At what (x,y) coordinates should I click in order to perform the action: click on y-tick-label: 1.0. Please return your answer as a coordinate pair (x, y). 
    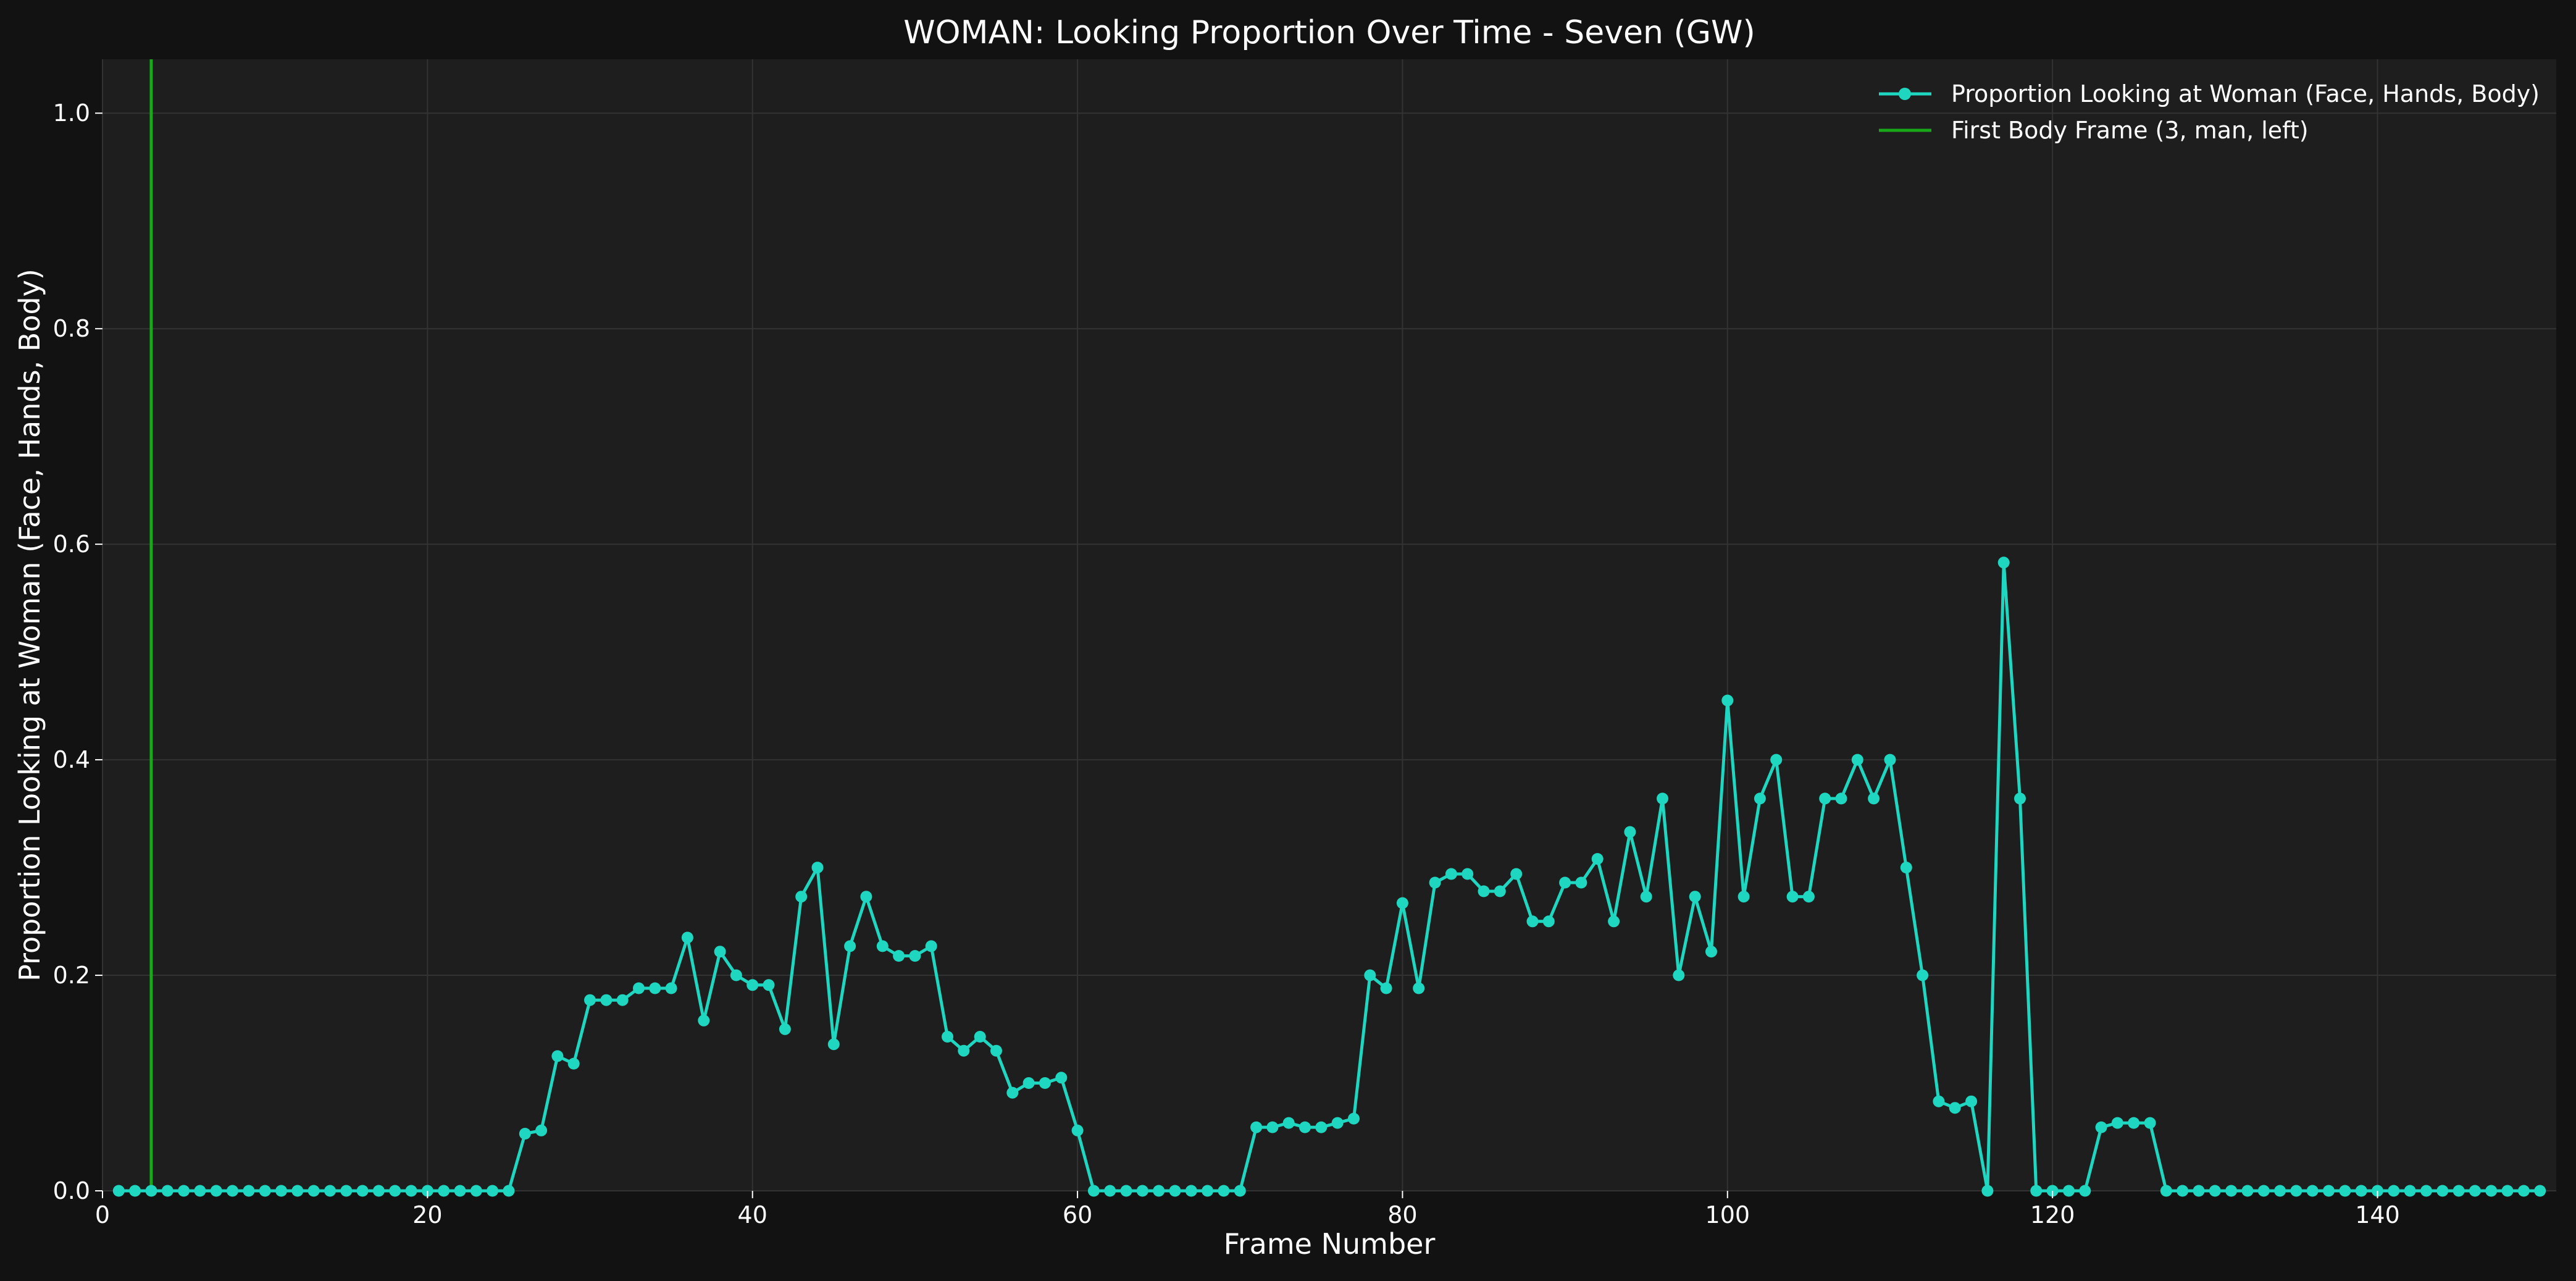
    Looking at the image, I should click on (71, 113).